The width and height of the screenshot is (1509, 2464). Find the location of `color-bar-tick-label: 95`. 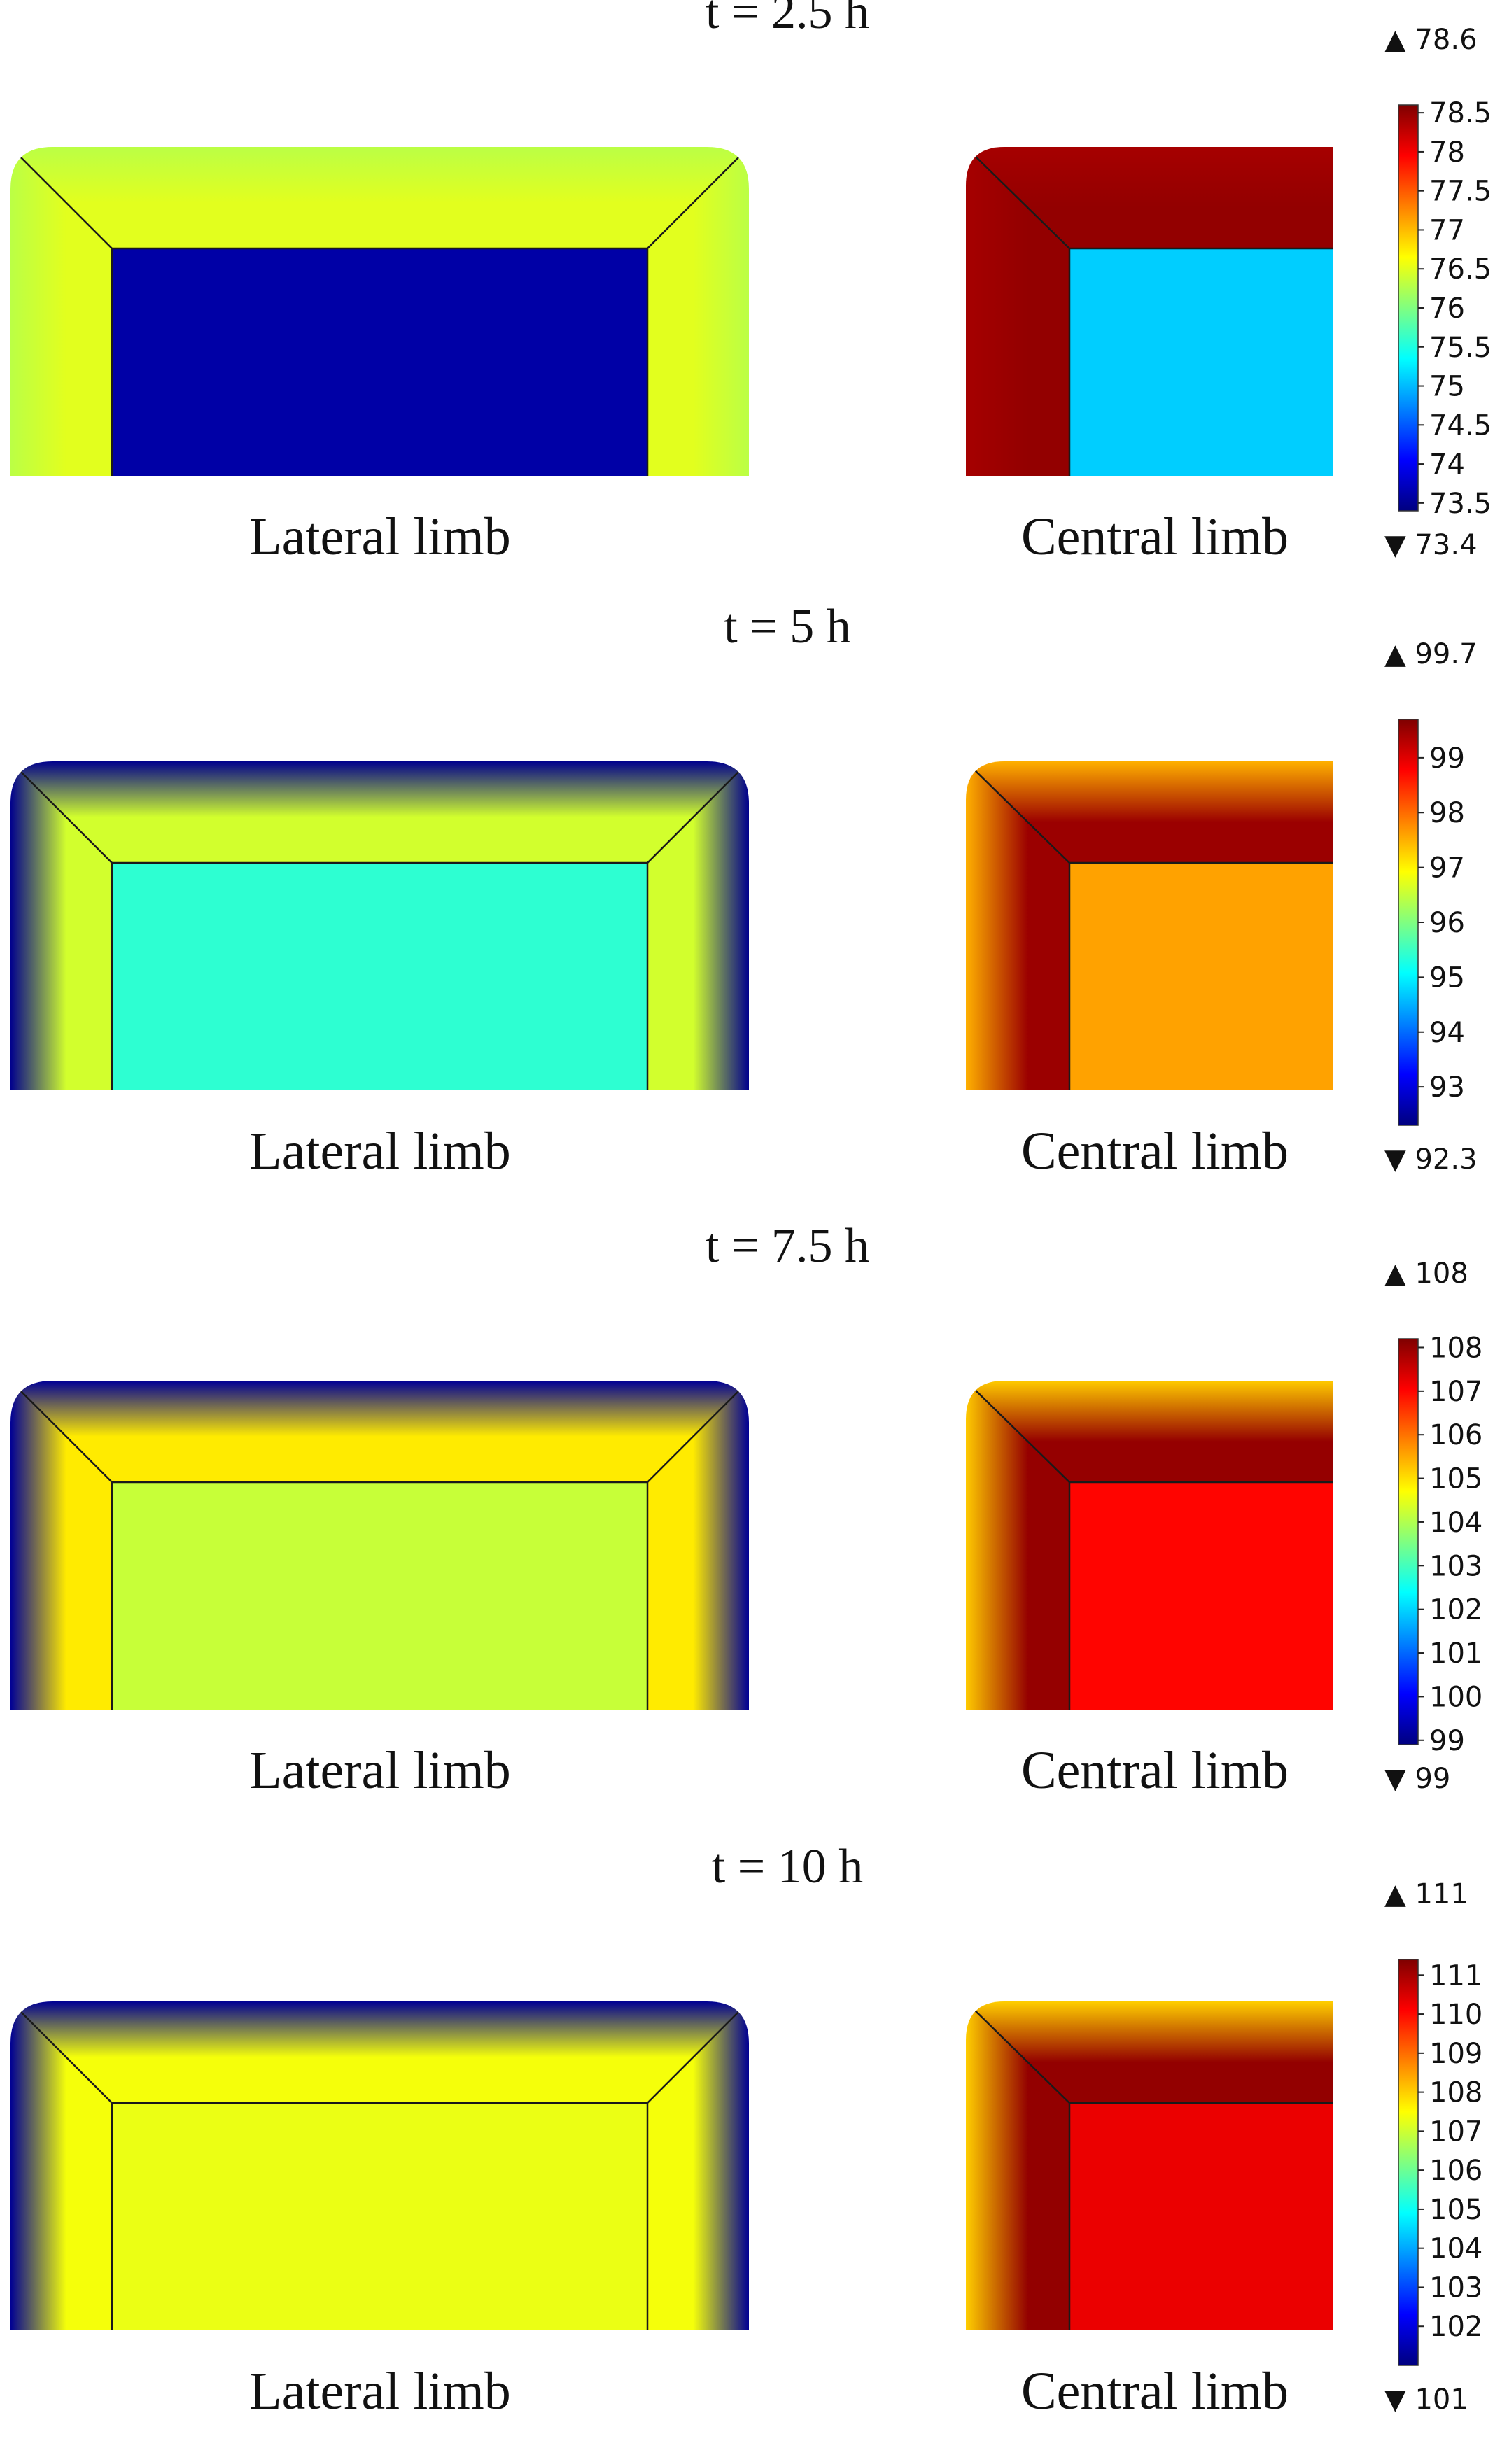

color-bar-tick-label: 95 is located at coordinates (1447, 978).